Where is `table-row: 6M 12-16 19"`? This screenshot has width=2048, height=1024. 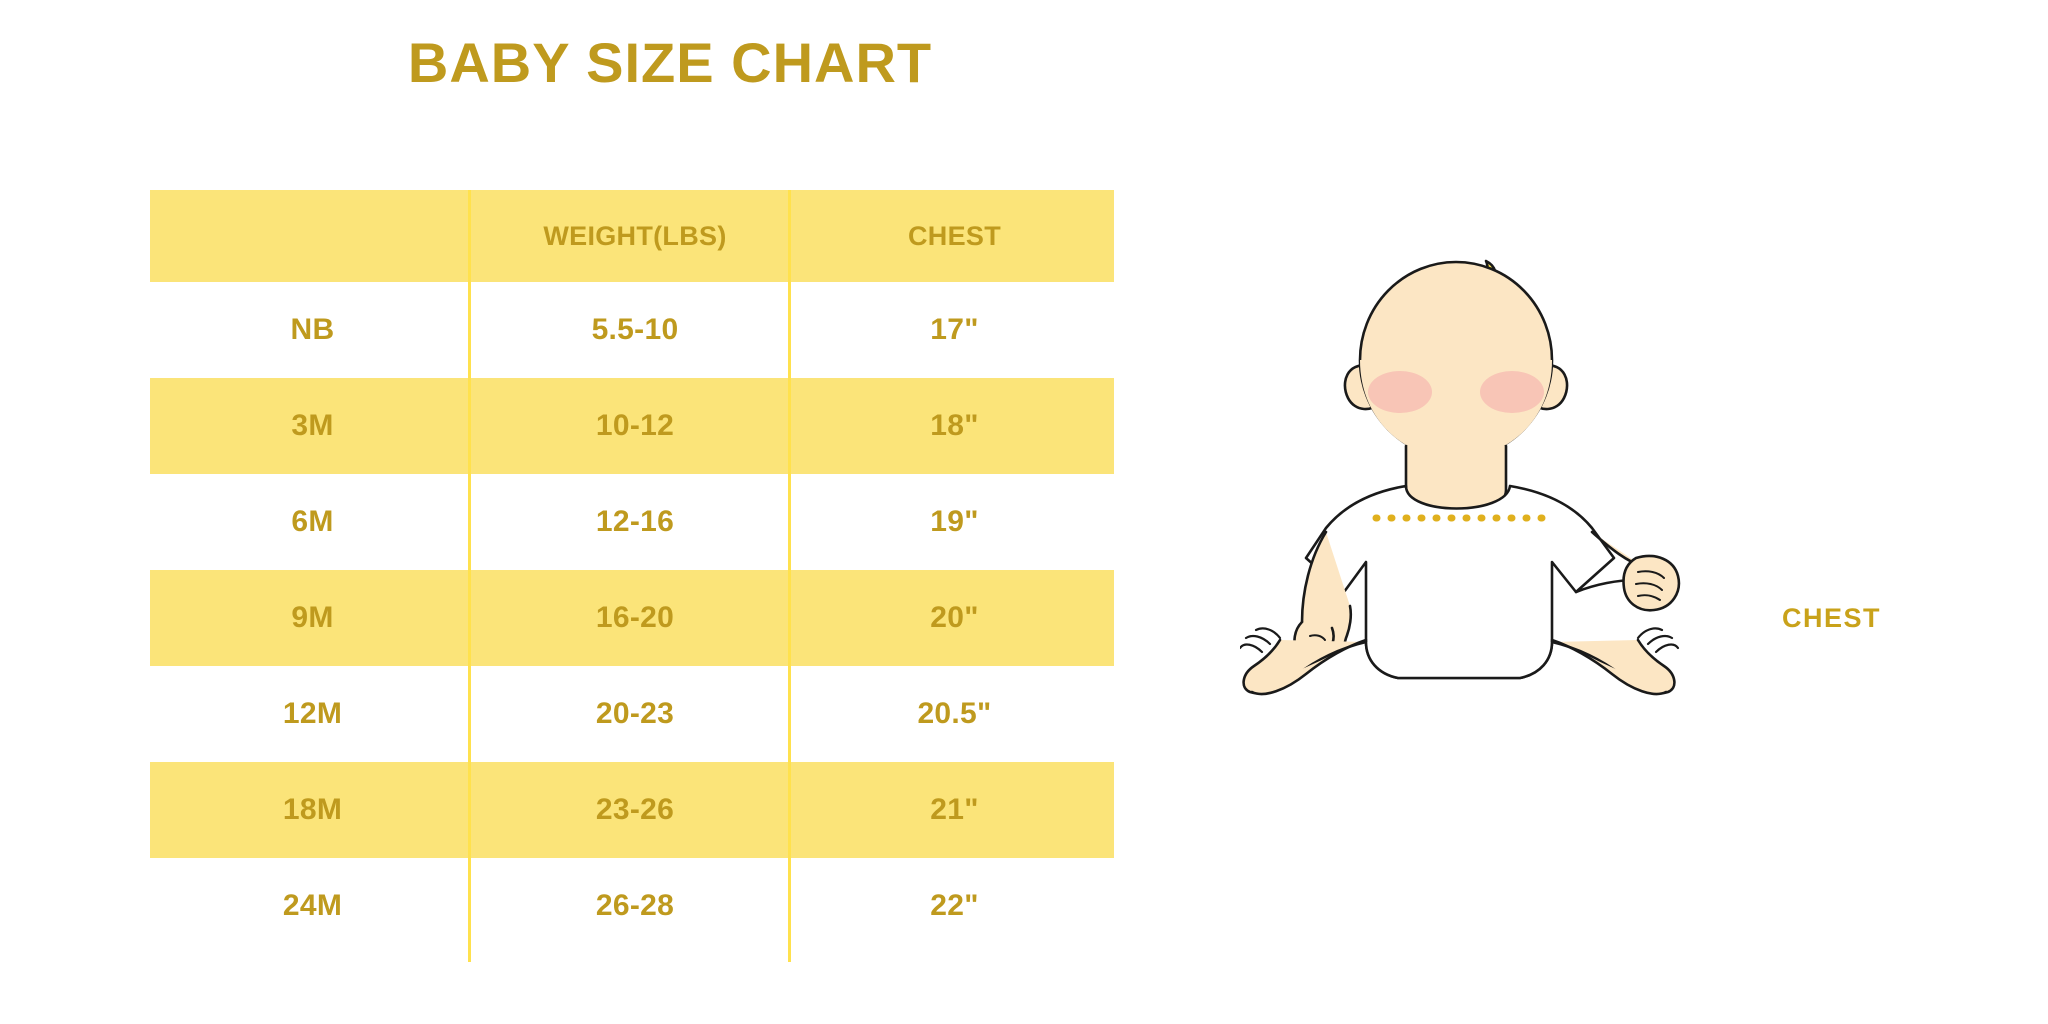 table-row: 6M 12-16 19" is located at coordinates (632, 522).